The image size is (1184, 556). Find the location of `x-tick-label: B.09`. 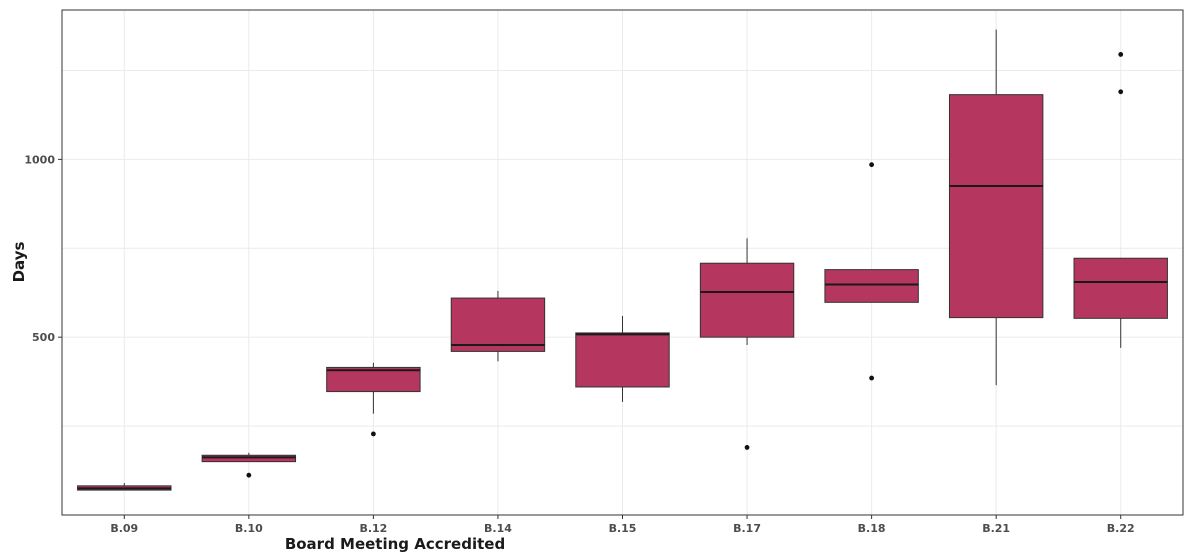

x-tick-label: B.09 is located at coordinates (124, 528).